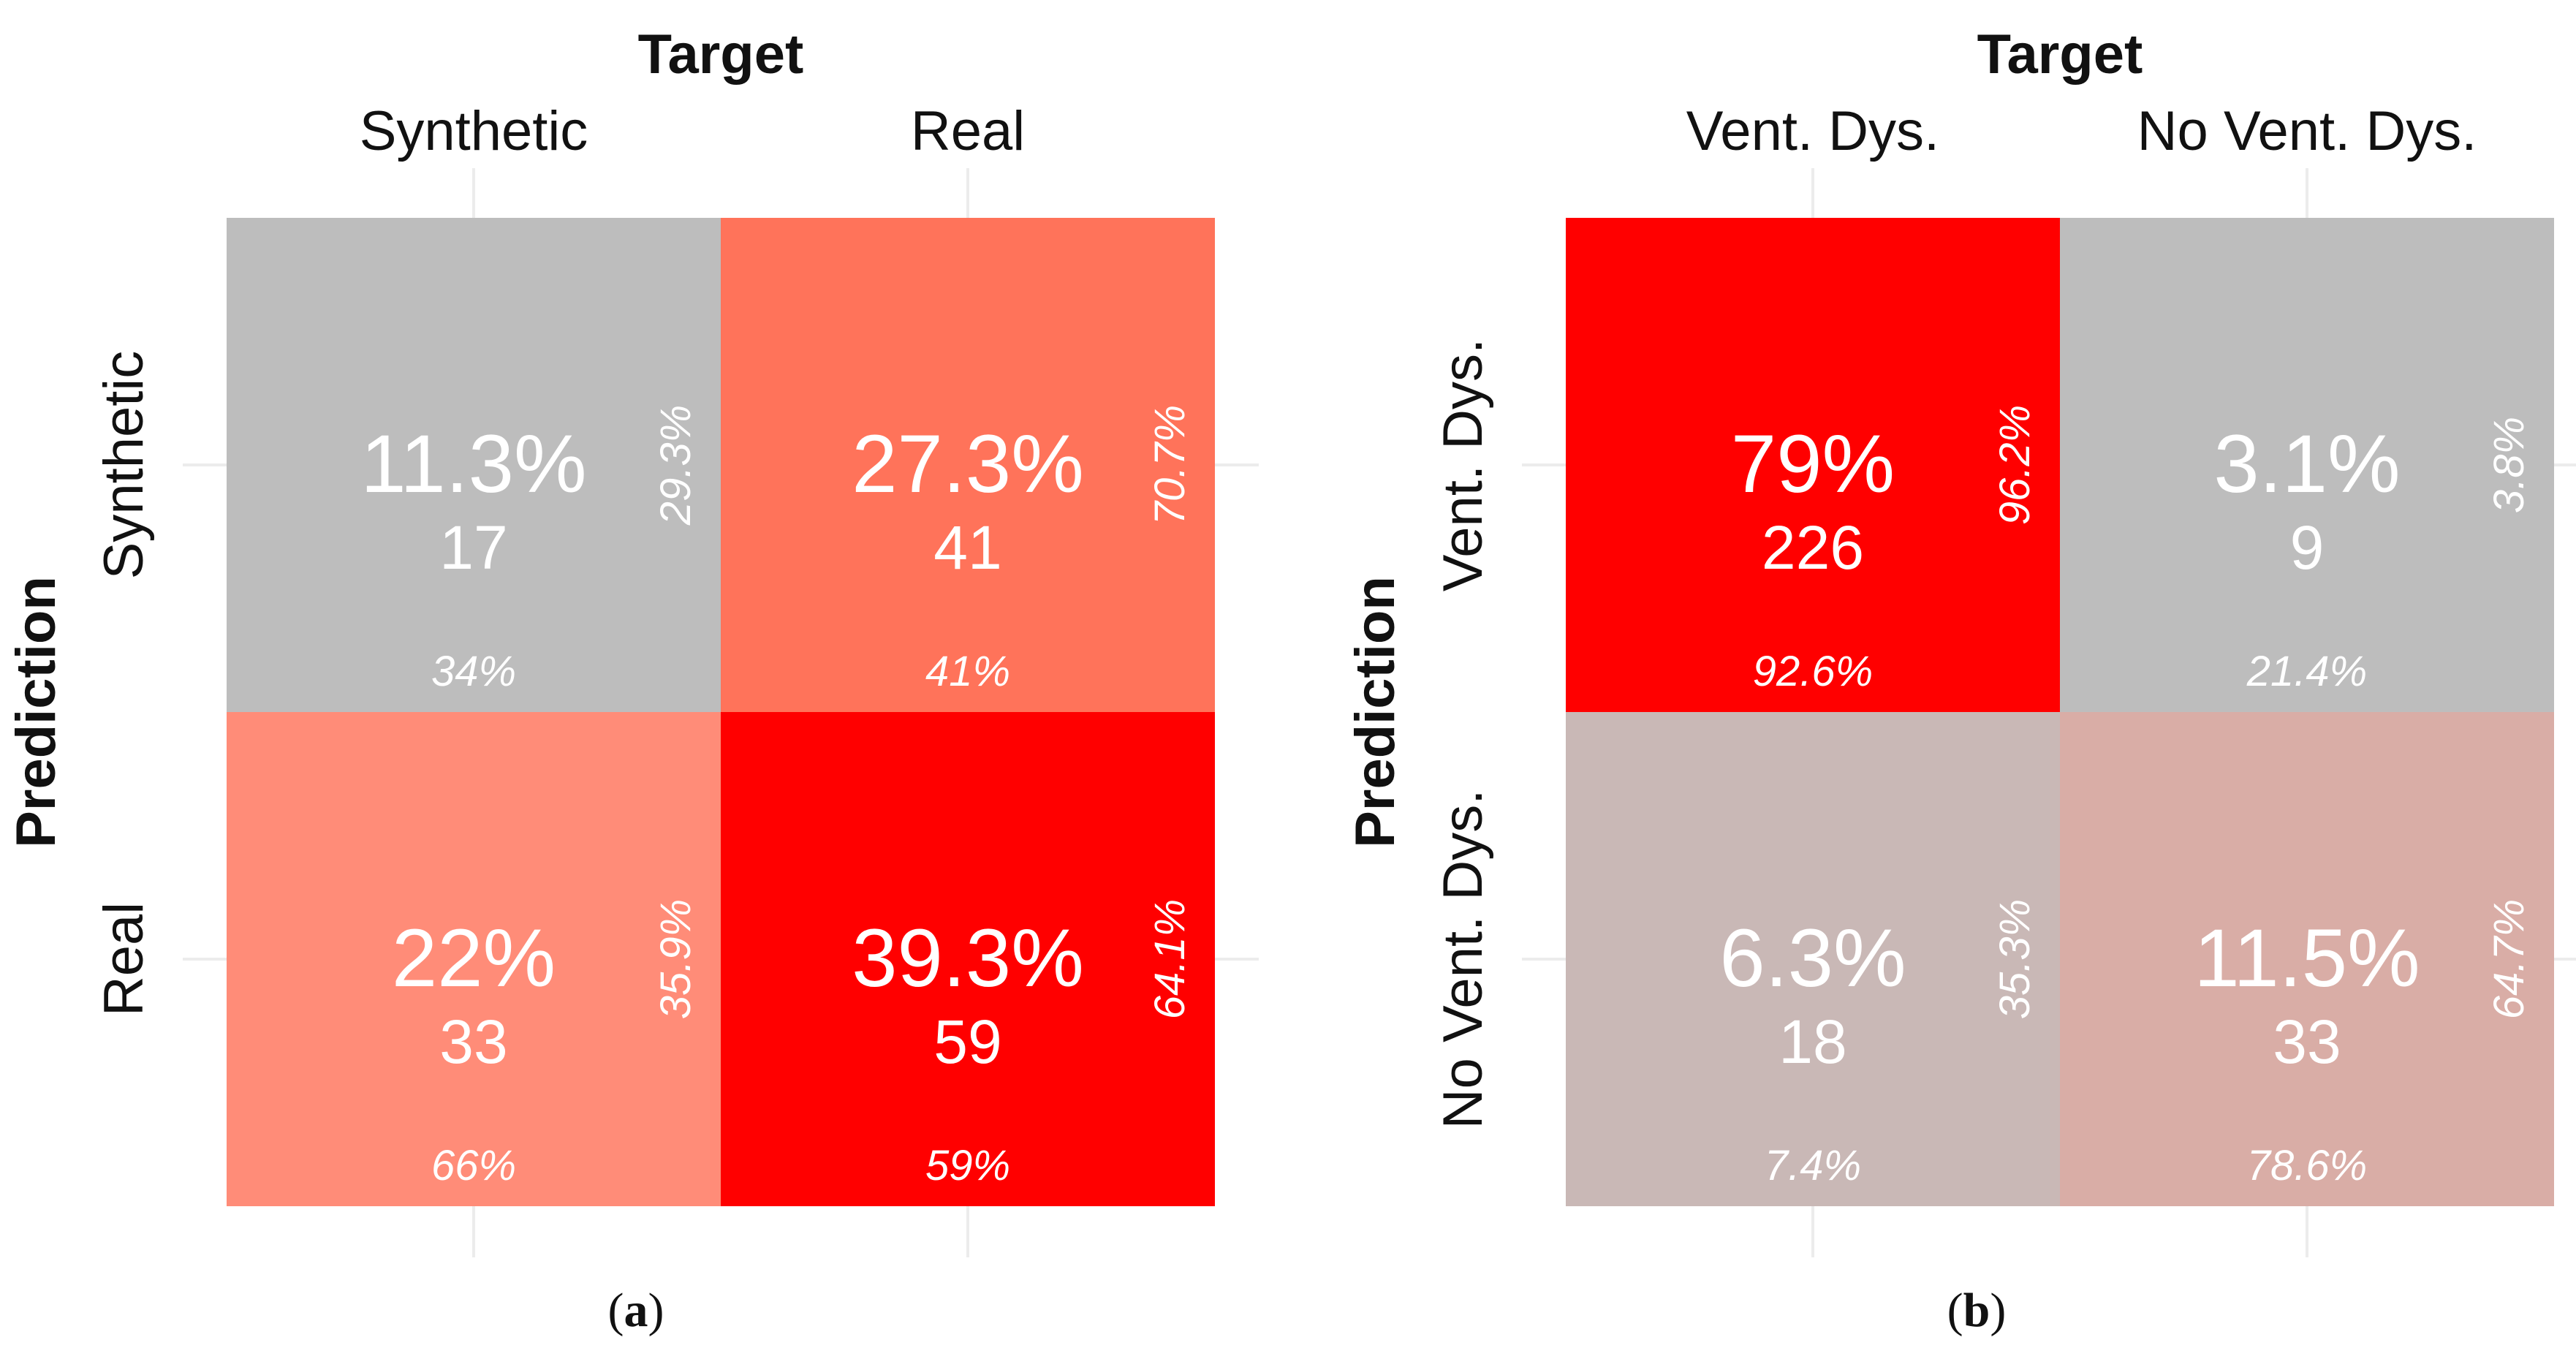 Image resolution: width=2576 pixels, height=1359 pixels. What do you see at coordinates (967, 1165) in the screenshot?
I see `cell-col-percent: 59%` at bounding box center [967, 1165].